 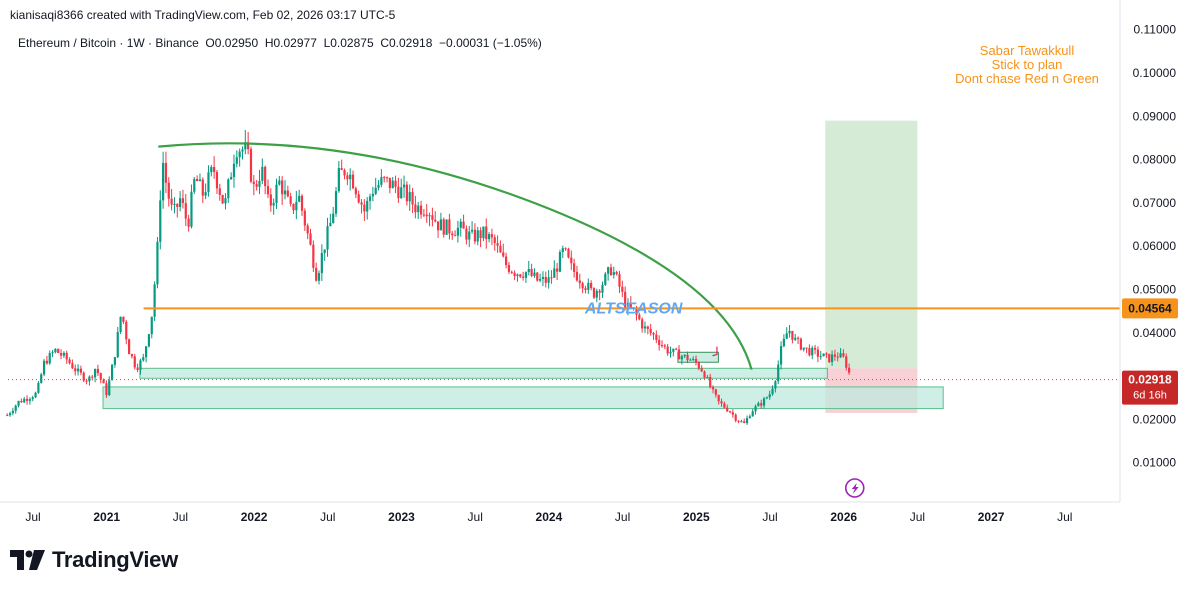 I want to click on price-tick-label: 0.11000, so click(x=1155, y=30).